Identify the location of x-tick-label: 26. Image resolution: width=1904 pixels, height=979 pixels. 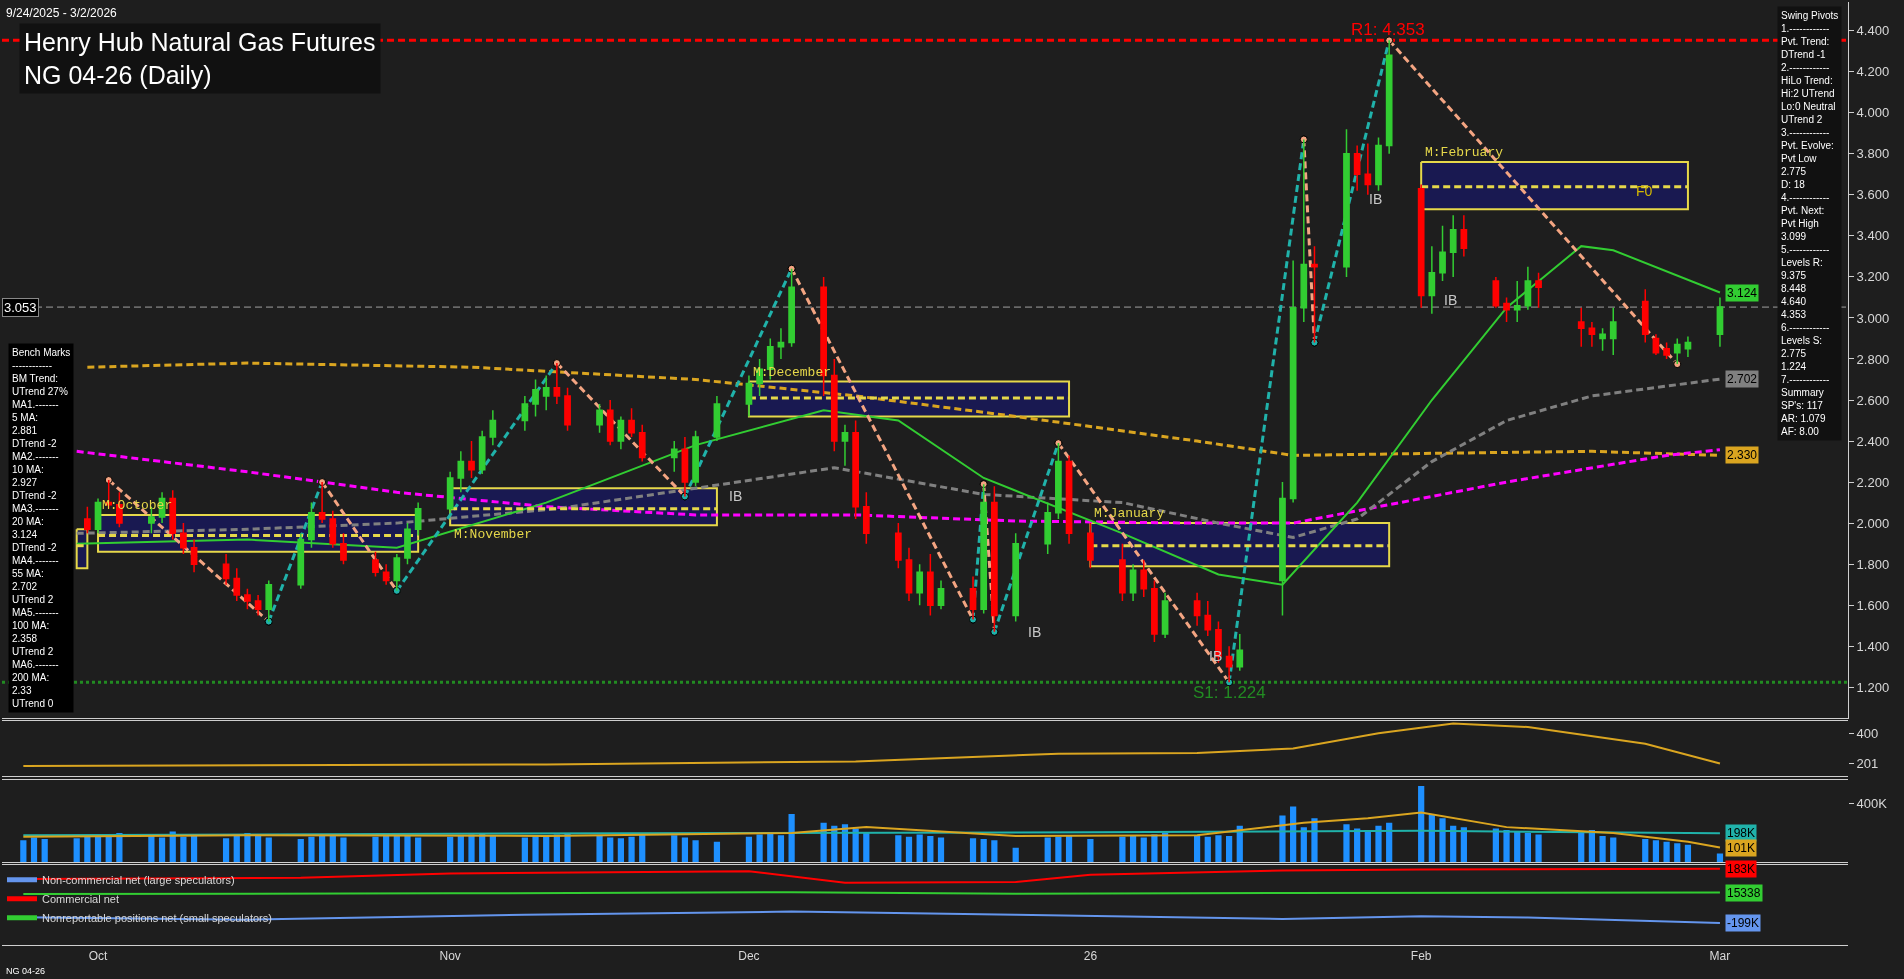
(1090, 956).